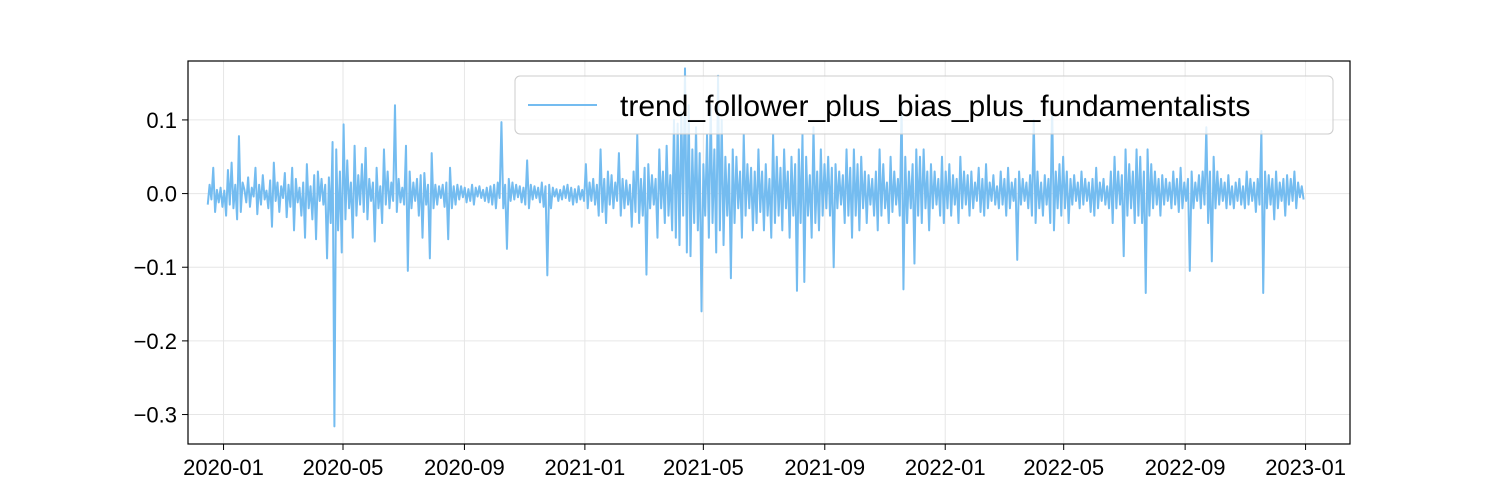 The image size is (1500, 500). What do you see at coordinates (1063, 467) in the screenshot?
I see `x-tick-label: 2022-05` at bounding box center [1063, 467].